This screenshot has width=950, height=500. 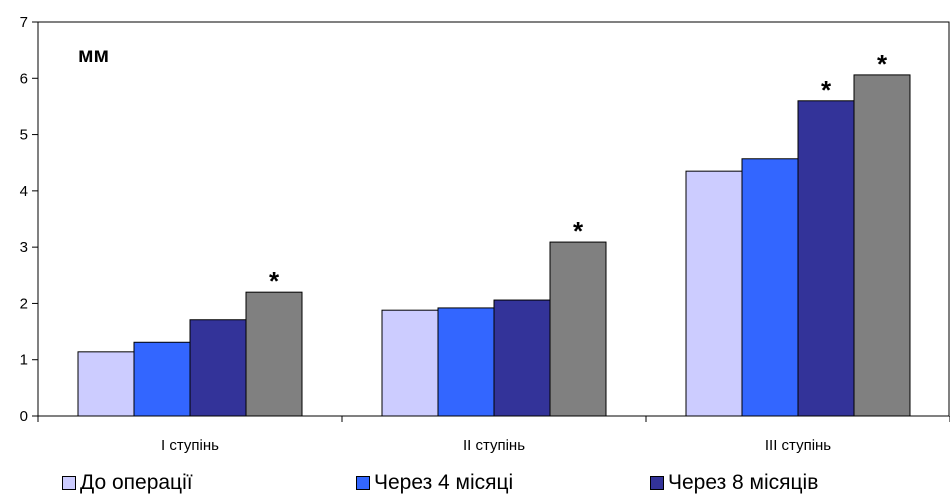 What do you see at coordinates (743, 482) in the screenshot?
I see `legend-label: Через 8 місяців` at bounding box center [743, 482].